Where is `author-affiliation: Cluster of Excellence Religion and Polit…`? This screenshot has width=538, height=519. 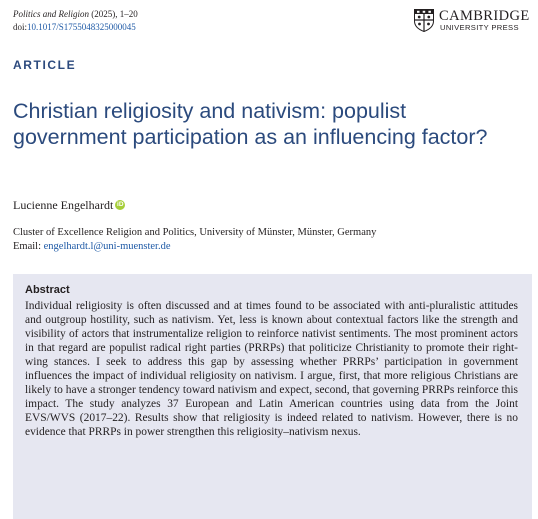
author-affiliation: Cluster of Excellence Religion and Polit… is located at coordinates (195, 232).